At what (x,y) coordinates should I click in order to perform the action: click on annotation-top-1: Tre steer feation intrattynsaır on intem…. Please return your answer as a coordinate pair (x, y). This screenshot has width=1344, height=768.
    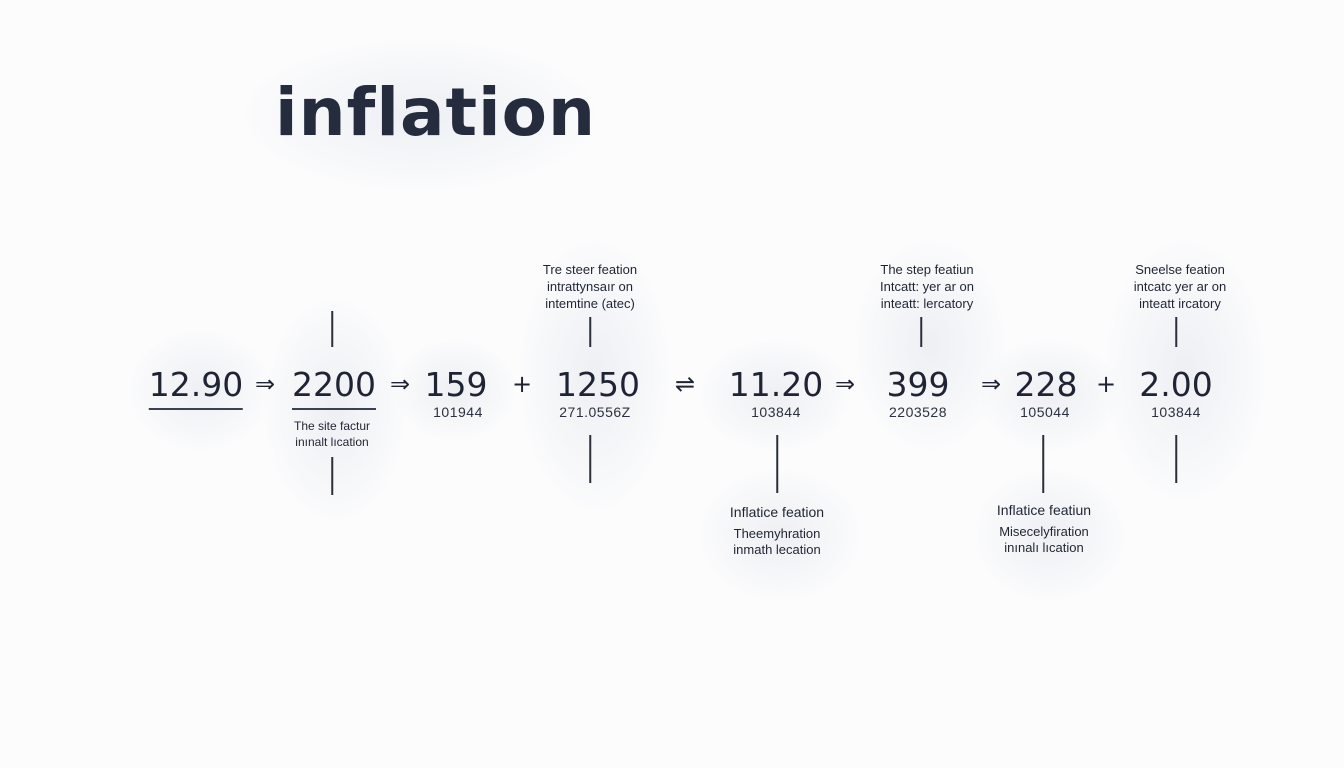
    Looking at the image, I should click on (590, 286).